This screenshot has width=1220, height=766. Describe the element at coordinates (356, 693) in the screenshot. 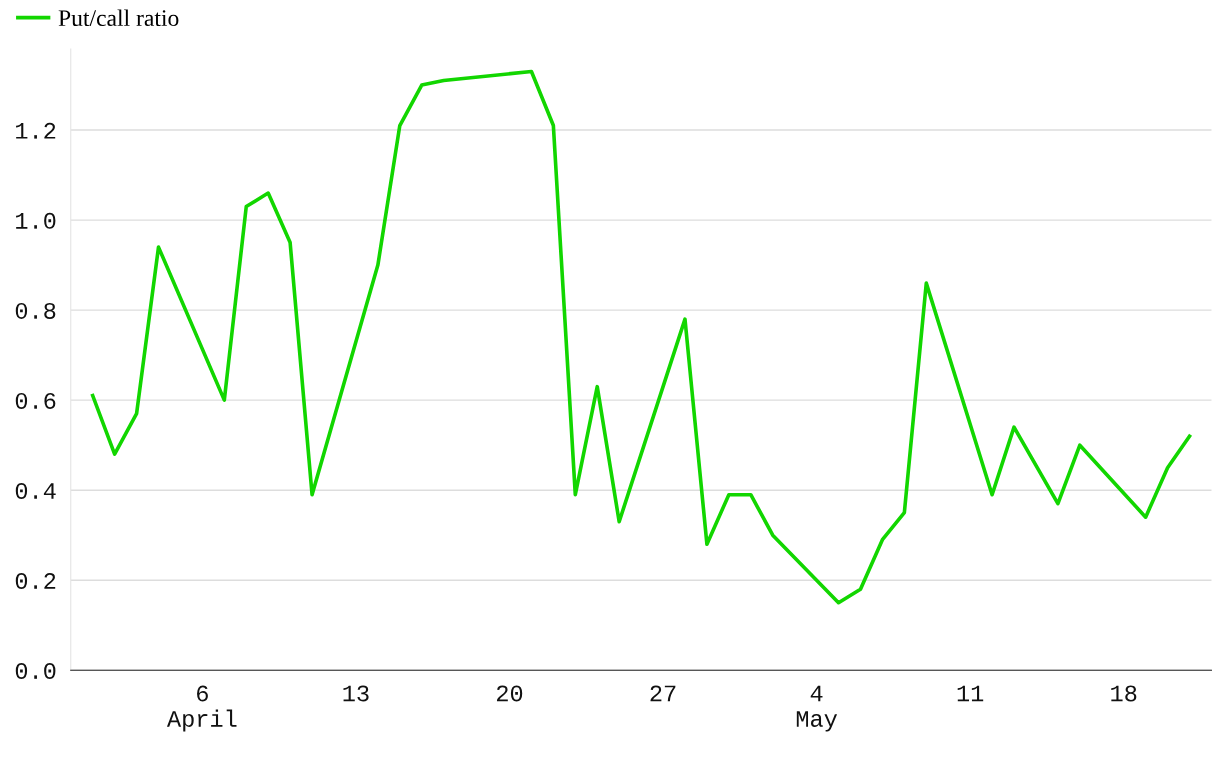

I see `x-tick-label: 13` at that location.